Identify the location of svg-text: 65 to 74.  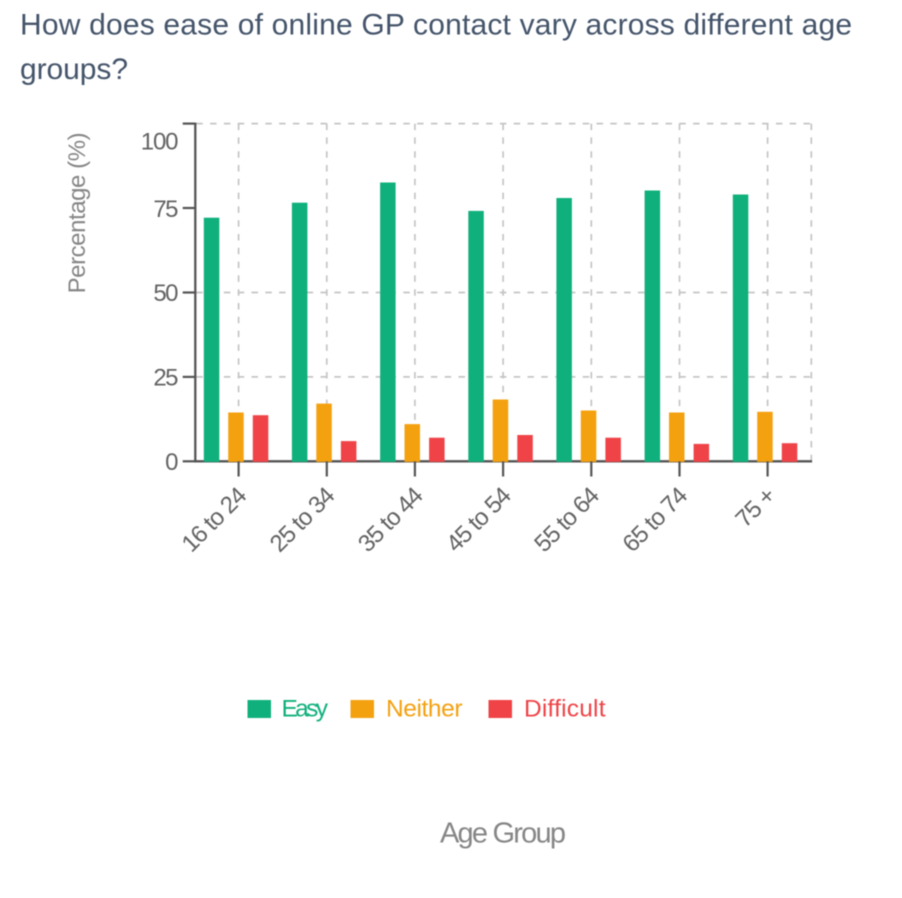
(656, 520).